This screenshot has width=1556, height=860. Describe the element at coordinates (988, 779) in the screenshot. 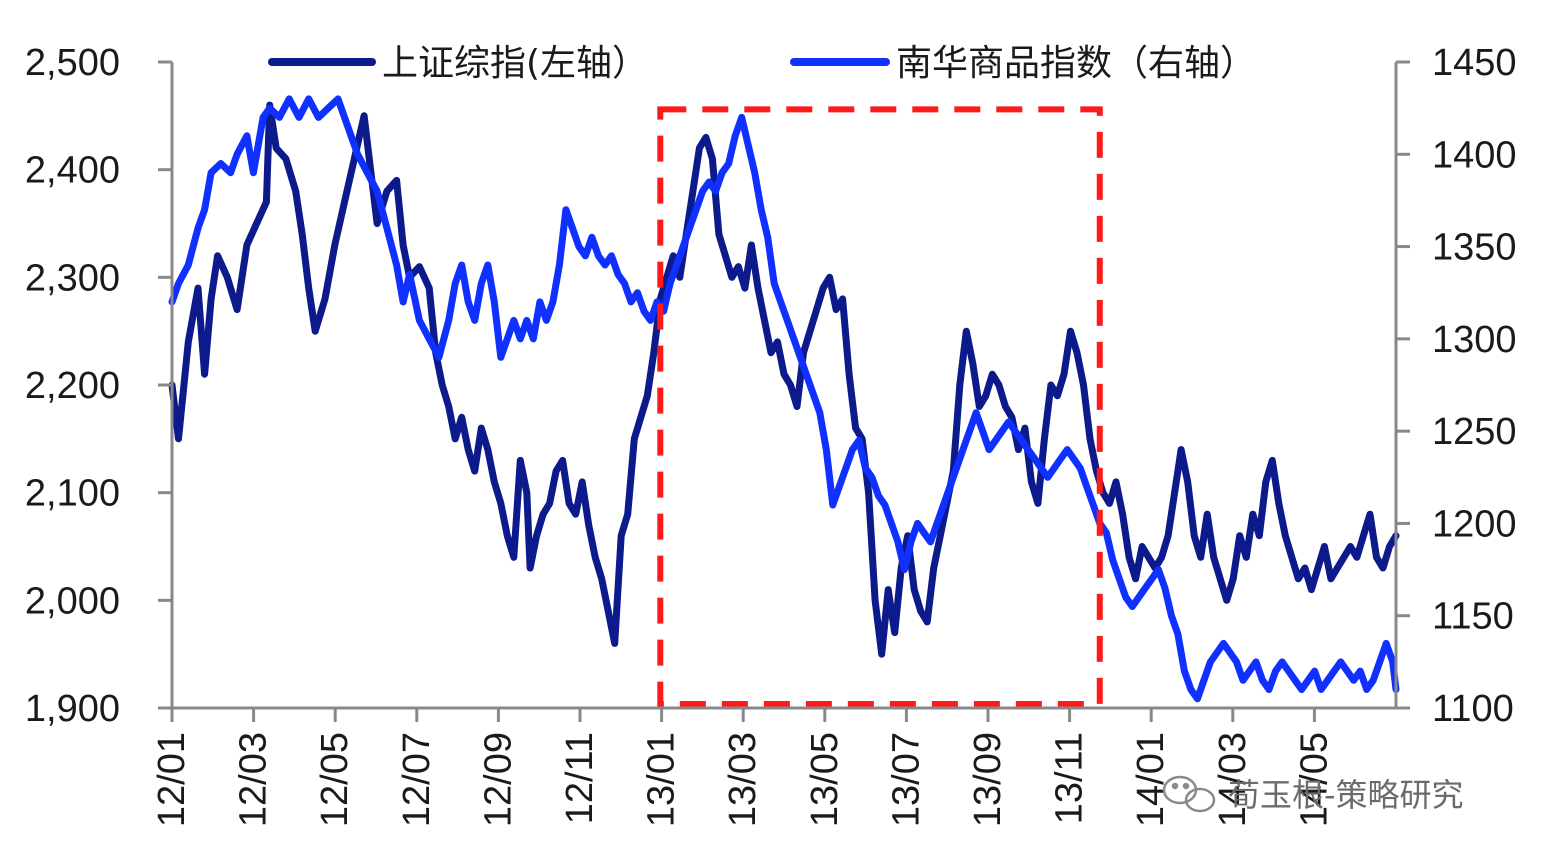

I see `x-tick-label: 13/09` at that location.